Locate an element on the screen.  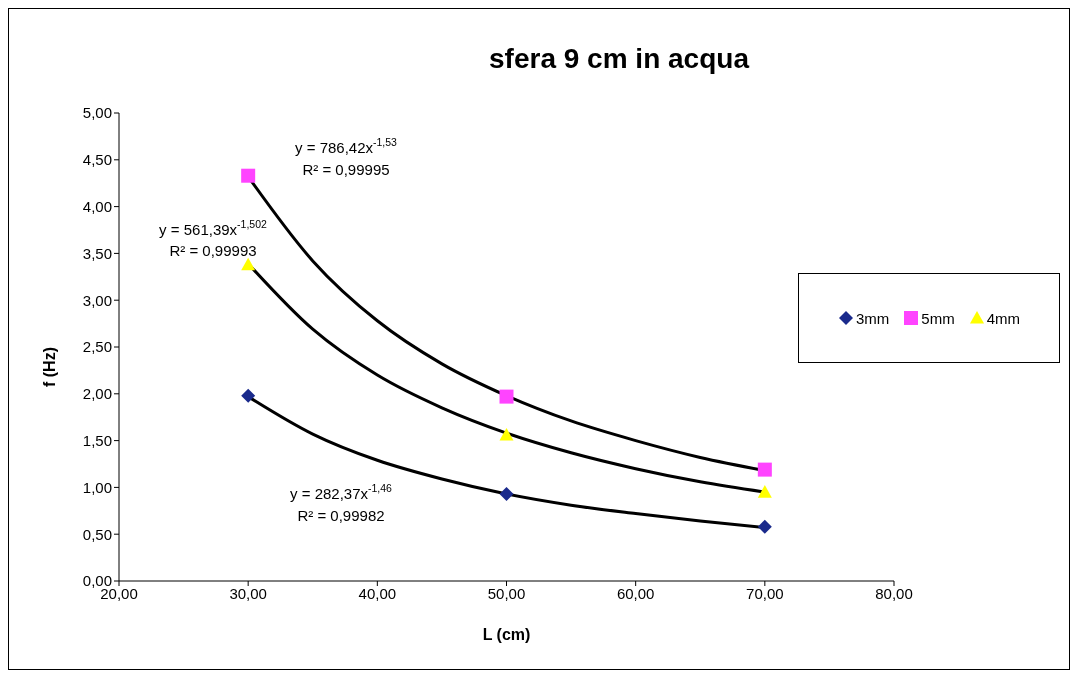
annotation: y = 786,42x$^{-1,53}$ is located at coordinates (346, 145).